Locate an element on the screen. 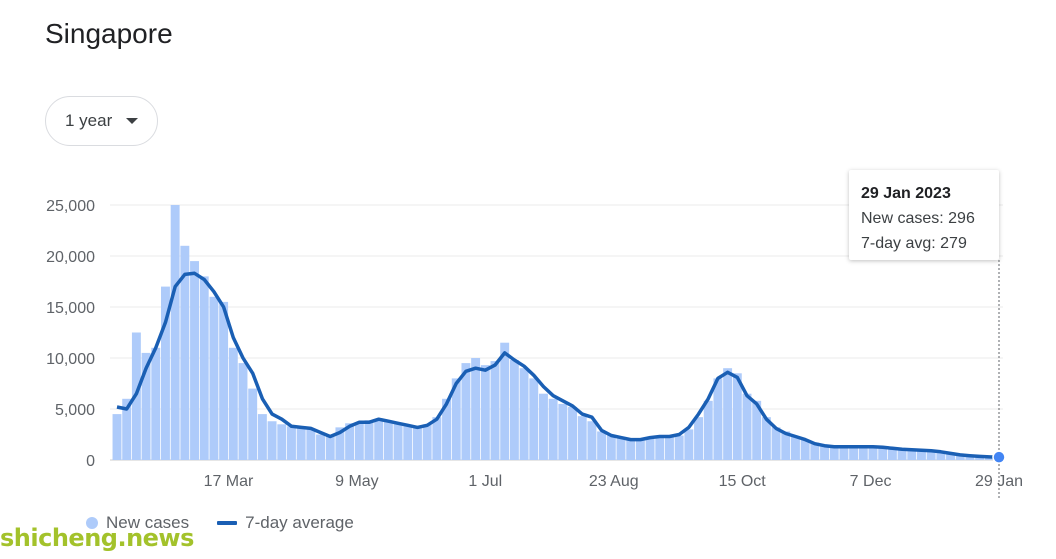 The image size is (1056, 559). y-tick-label: 15,000 is located at coordinates (70, 308).